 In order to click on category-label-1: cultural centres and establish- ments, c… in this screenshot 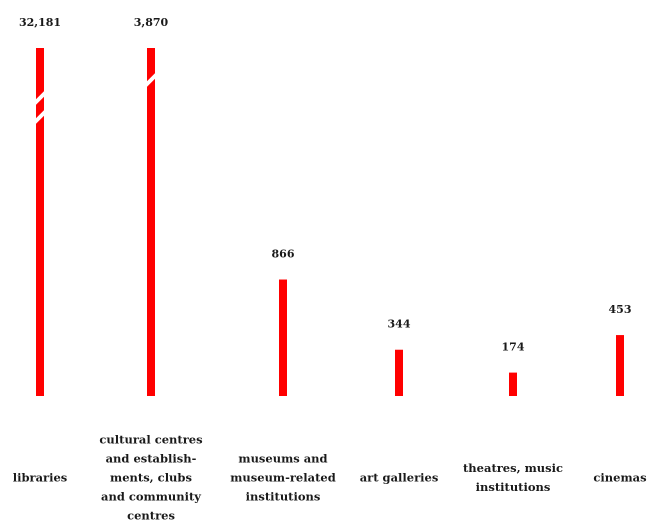, I will do `click(151, 477)`.